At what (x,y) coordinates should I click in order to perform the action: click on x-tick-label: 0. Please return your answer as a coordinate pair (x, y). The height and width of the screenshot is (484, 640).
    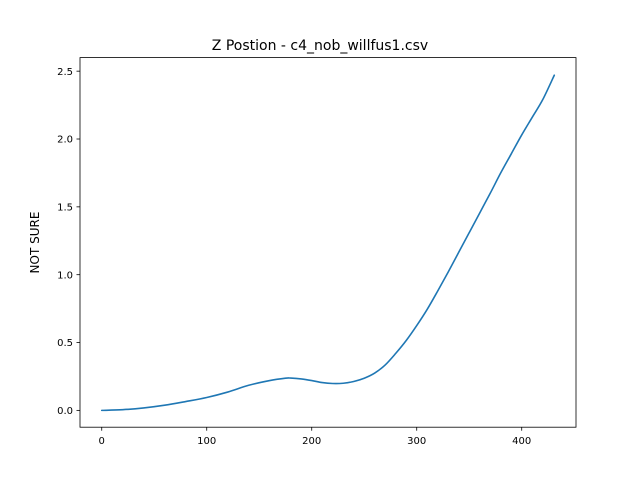
    Looking at the image, I should click on (102, 441).